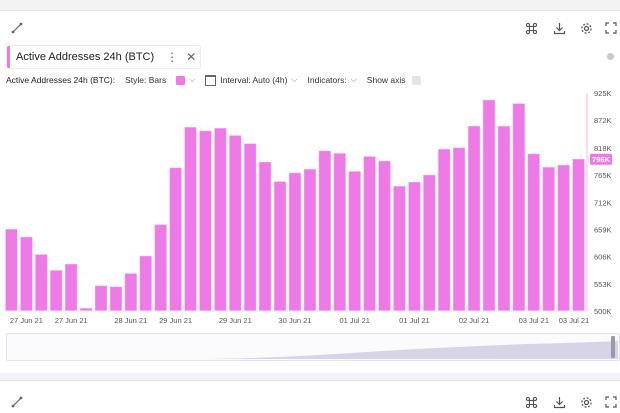 The height and width of the screenshot is (413, 620). I want to click on show-axis-checkbox, so click(416, 80).